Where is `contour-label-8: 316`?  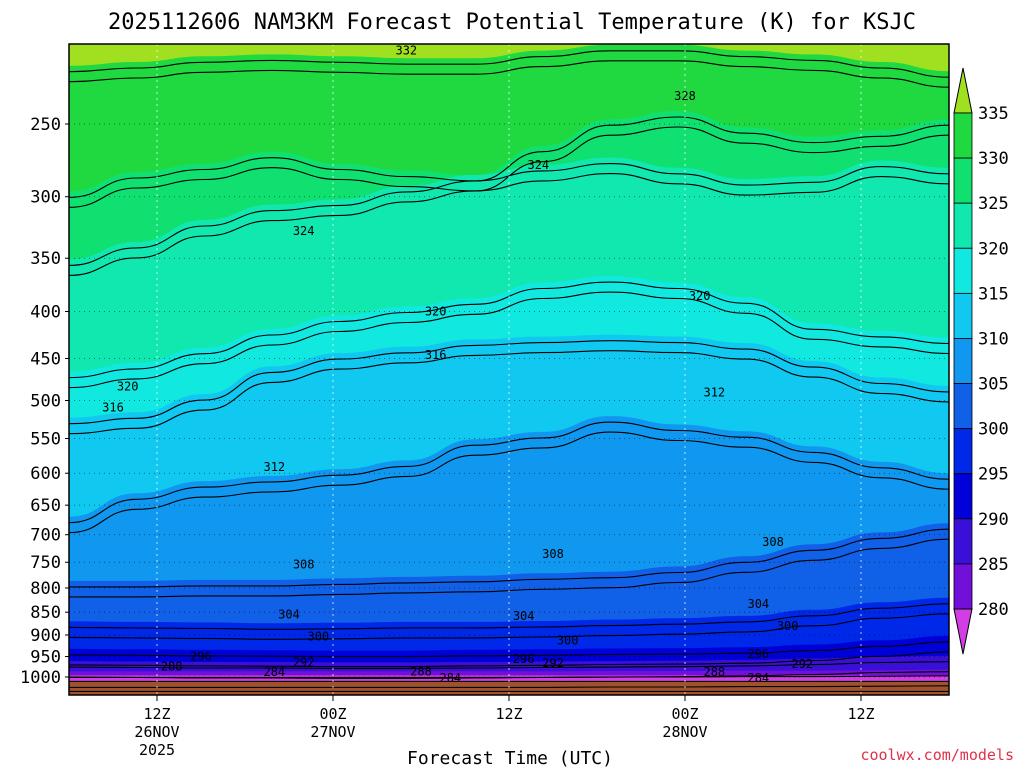 contour-label-8: 316 is located at coordinates (113, 408).